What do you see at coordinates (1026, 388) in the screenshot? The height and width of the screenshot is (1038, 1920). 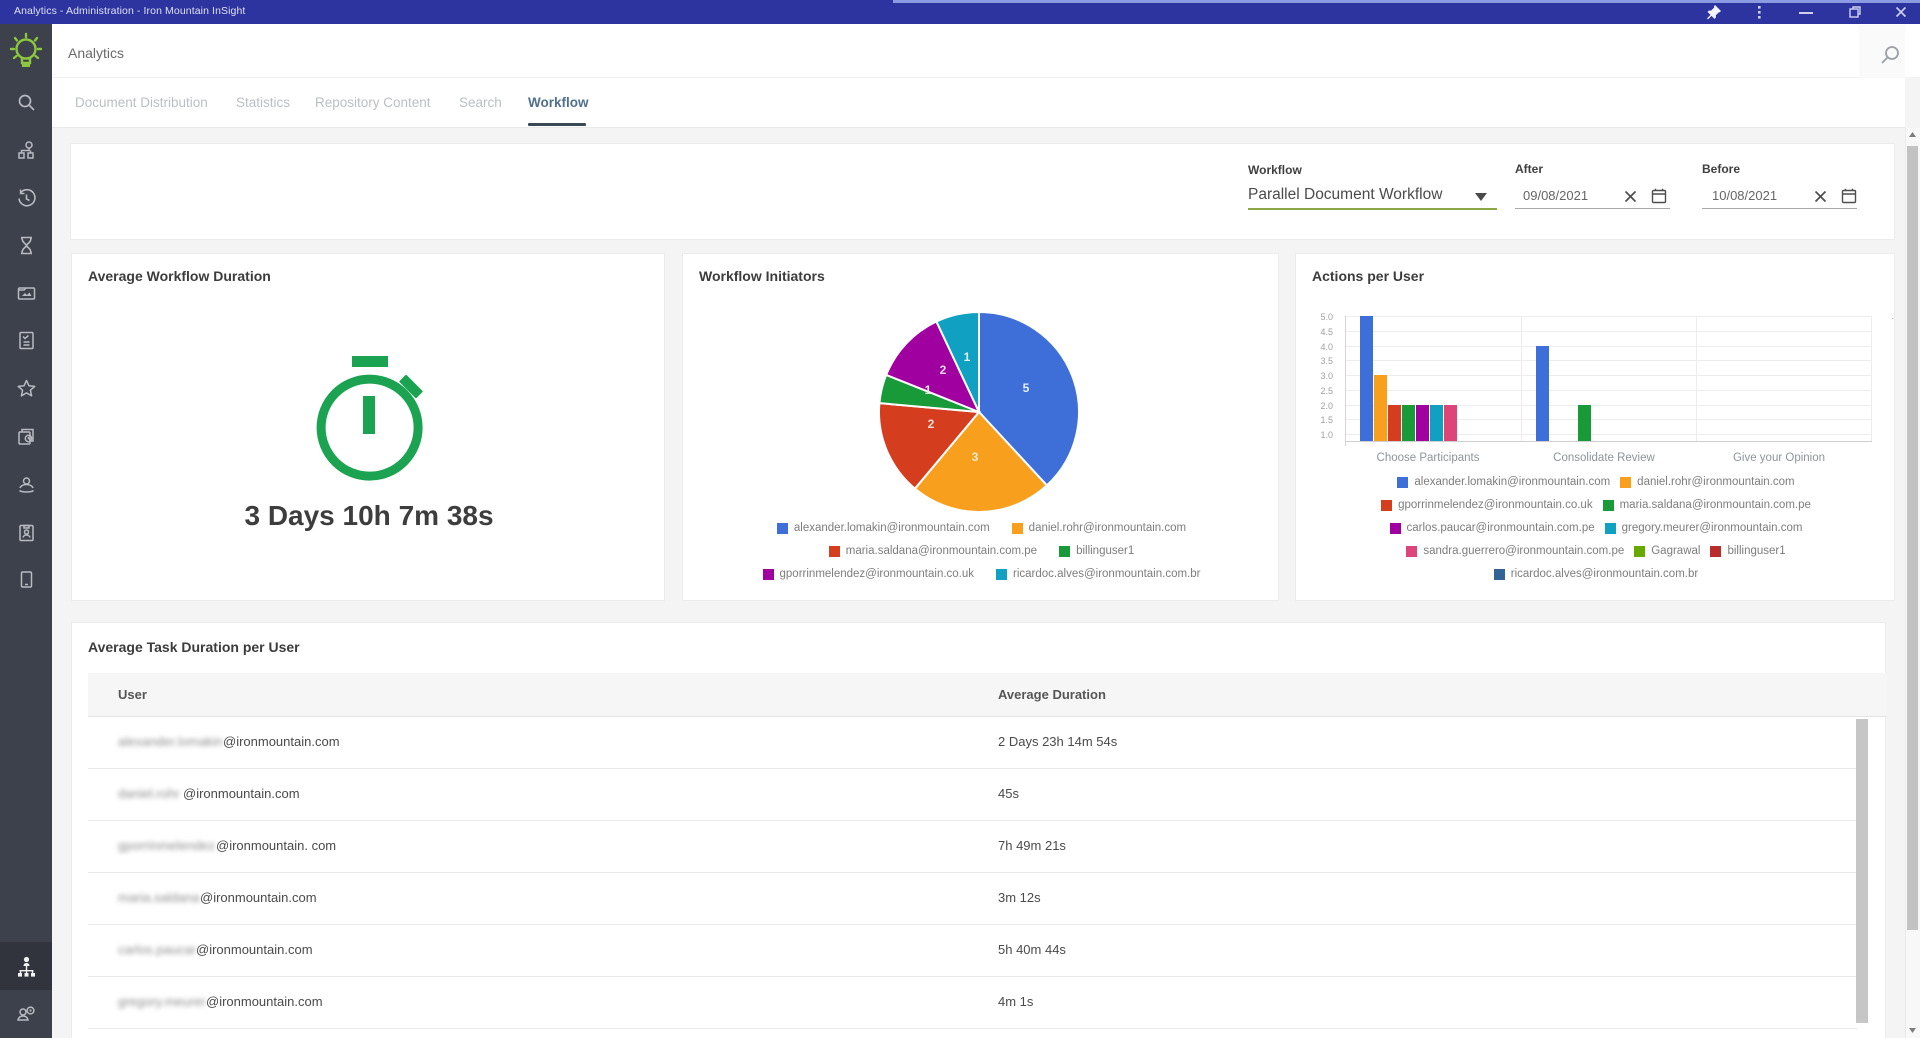 I see `svg-text: 5` at bounding box center [1026, 388].